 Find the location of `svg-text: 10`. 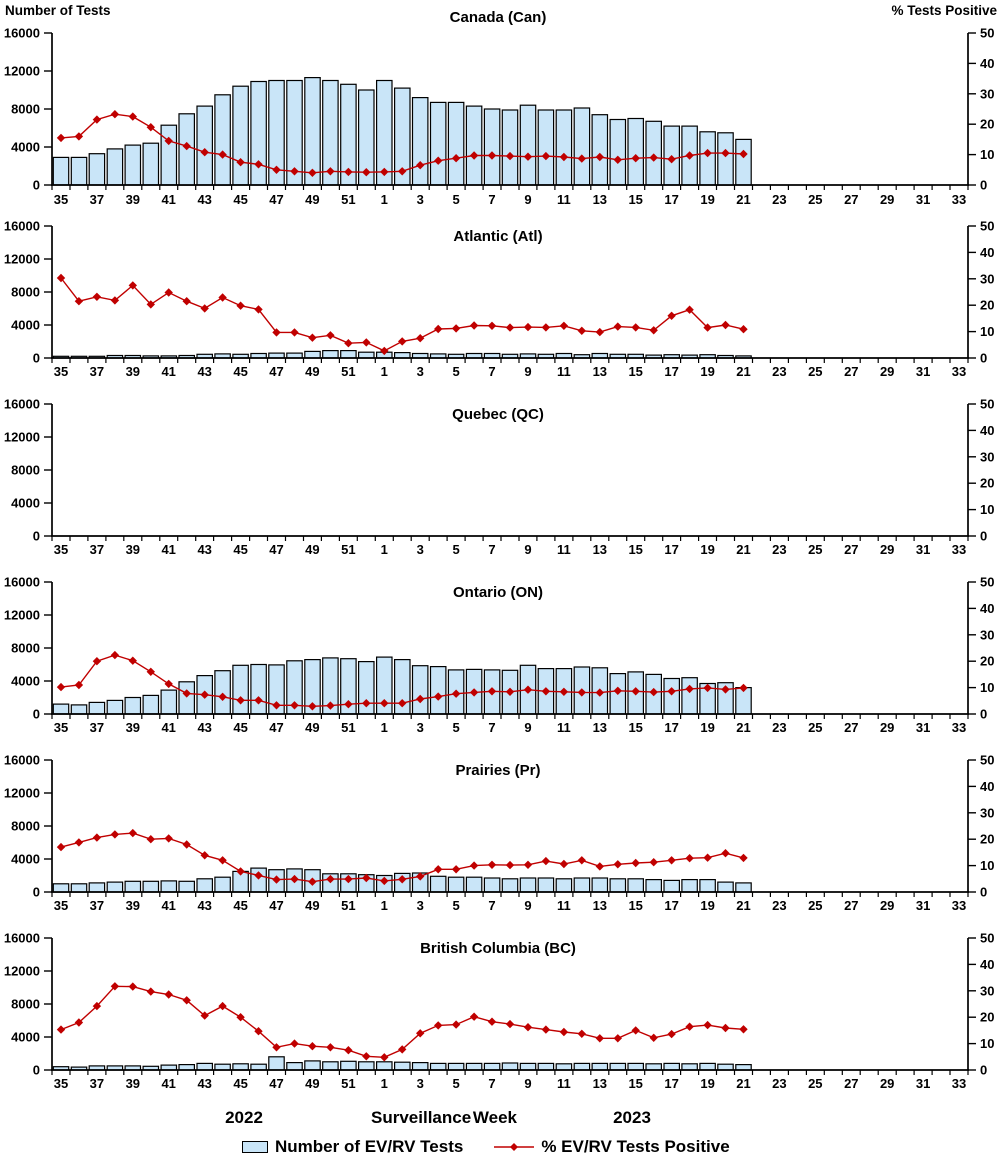

svg-text: 10 is located at coordinates (987, 687).